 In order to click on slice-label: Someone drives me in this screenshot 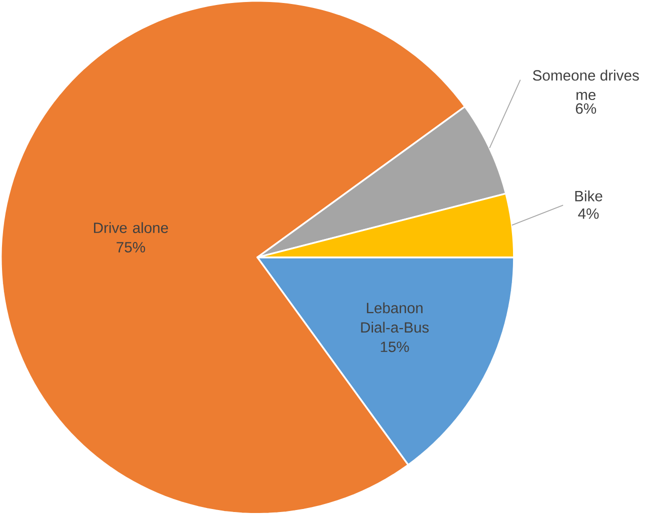, I will do `click(585, 85)`.